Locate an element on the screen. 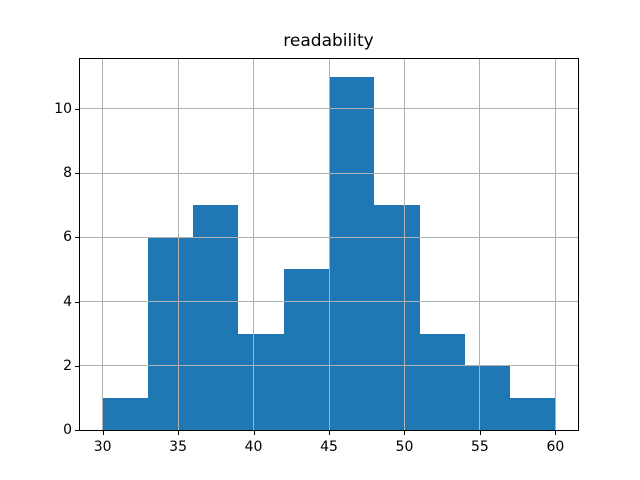 This screenshot has height=480, width=640. y-tick-label: 2 is located at coordinates (67, 365).